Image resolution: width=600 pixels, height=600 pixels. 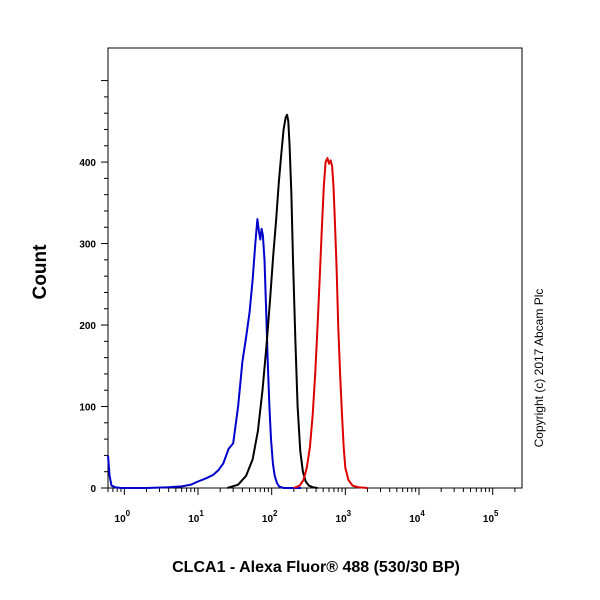 What do you see at coordinates (40, 272) in the screenshot?
I see `y-axis-title: Count` at bounding box center [40, 272].